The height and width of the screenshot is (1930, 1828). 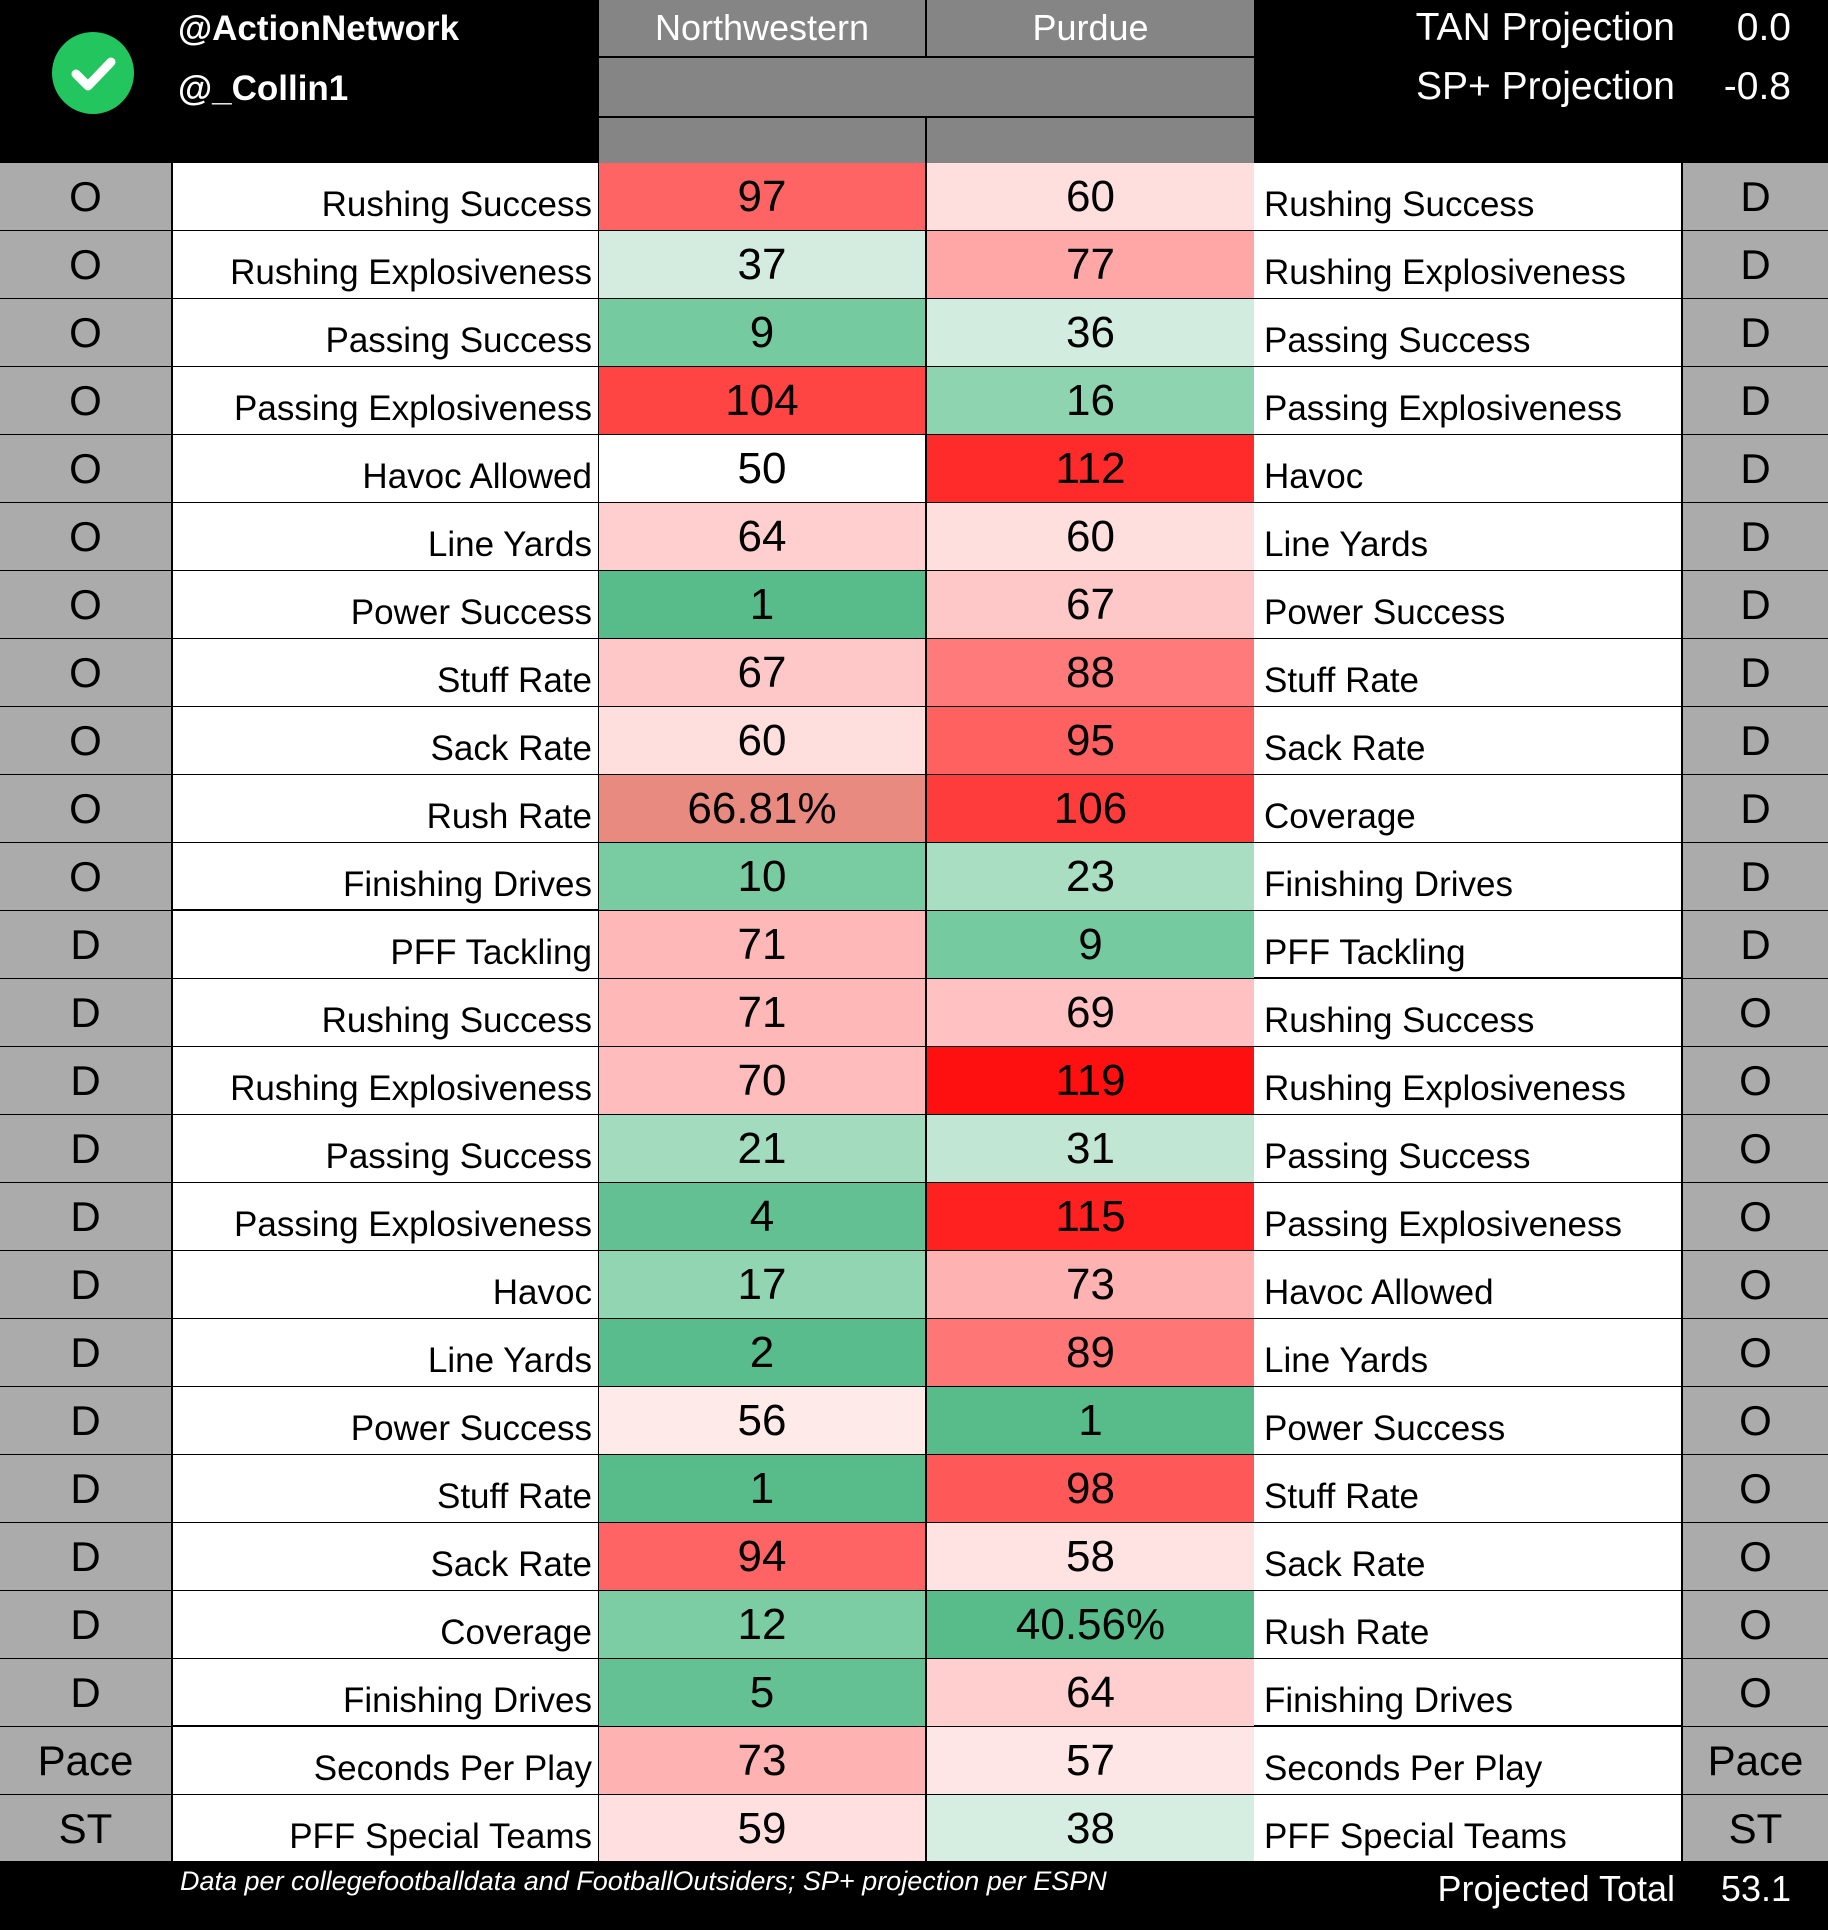 I want to click on left-rank-cell: 9, so click(x=762, y=332).